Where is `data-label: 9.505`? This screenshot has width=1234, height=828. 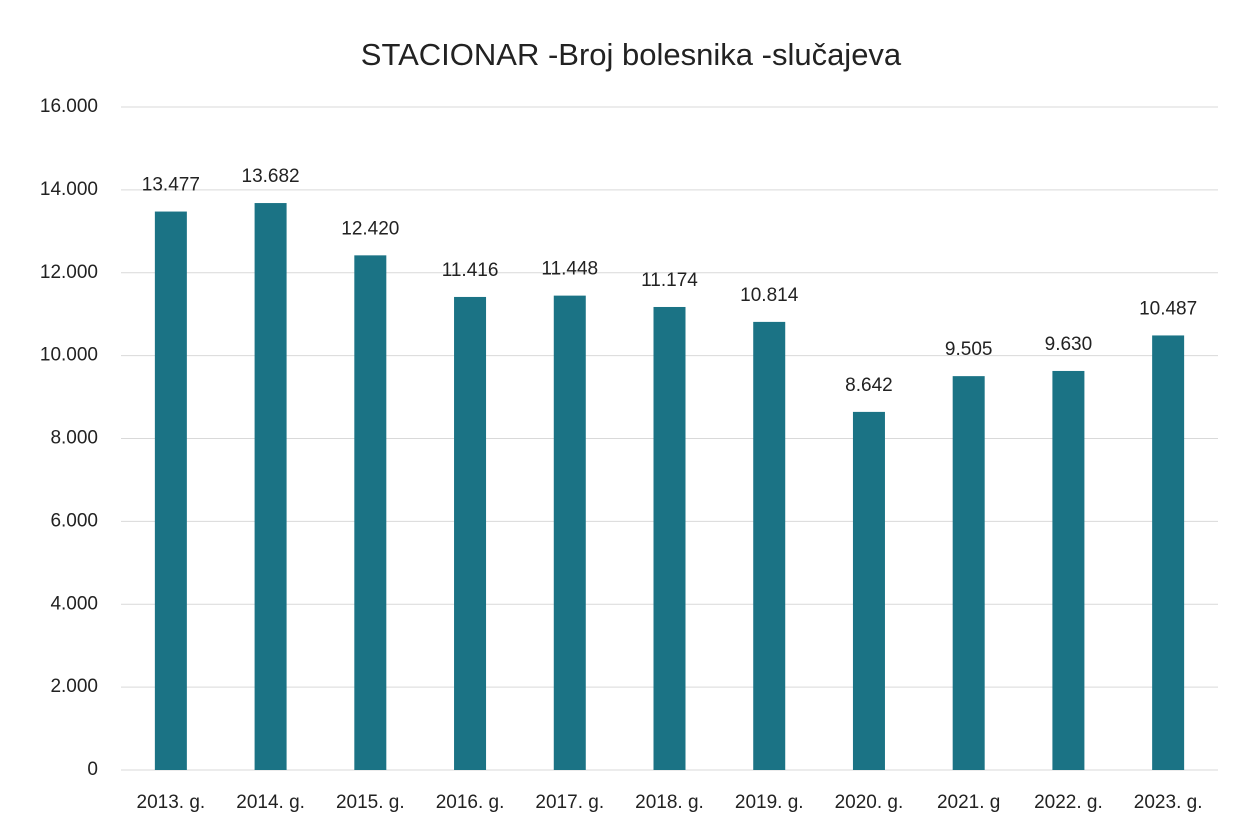
data-label: 9.505 is located at coordinates (969, 349).